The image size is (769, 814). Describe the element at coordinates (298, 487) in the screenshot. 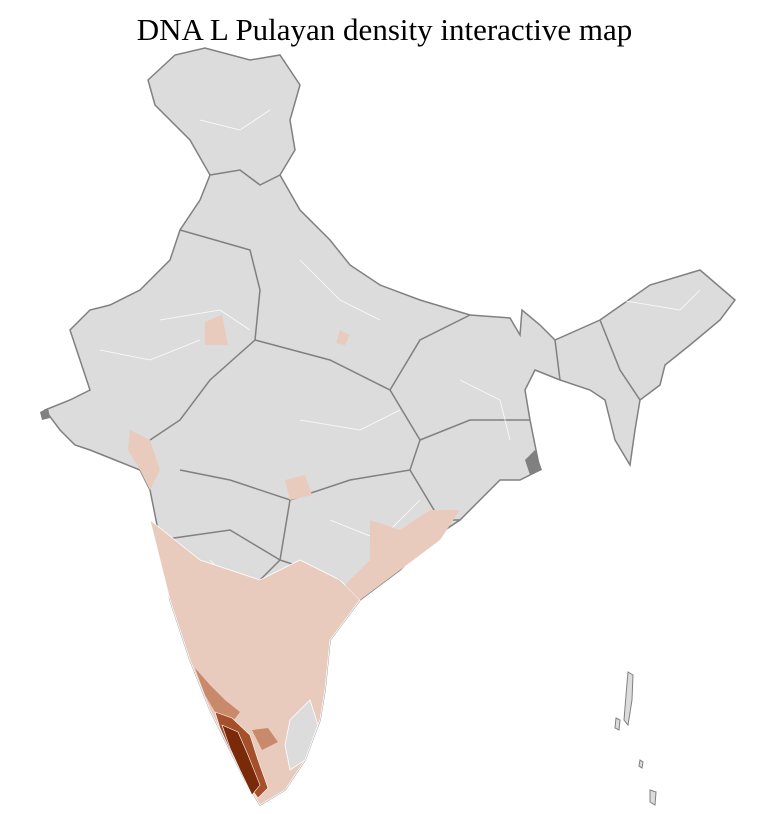

I see `central-low-patch` at that location.